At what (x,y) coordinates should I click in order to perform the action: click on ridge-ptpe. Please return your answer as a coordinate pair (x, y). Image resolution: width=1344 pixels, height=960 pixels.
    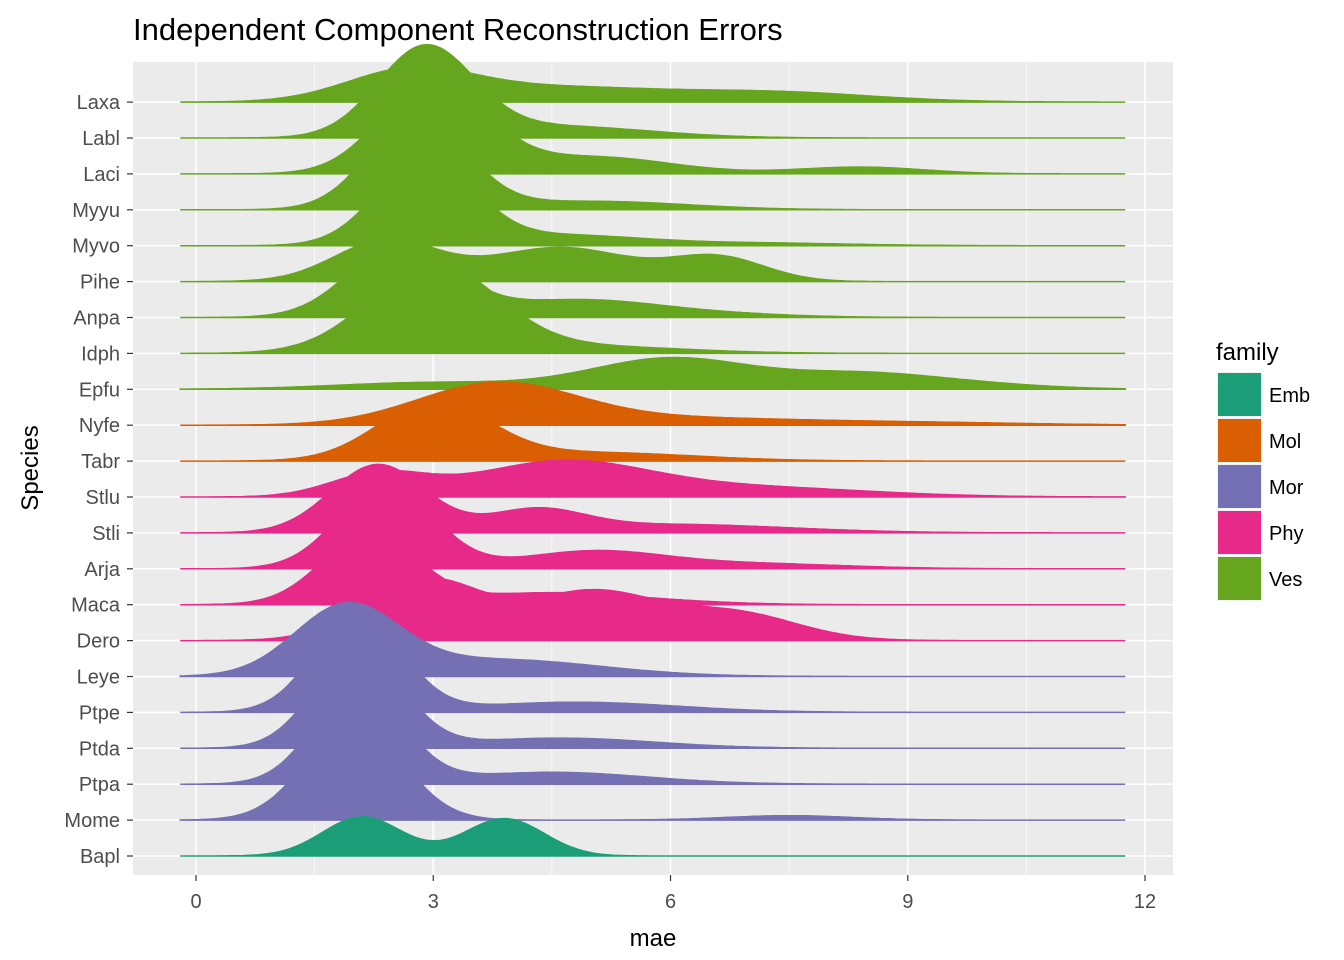
    Looking at the image, I should click on (653, 662).